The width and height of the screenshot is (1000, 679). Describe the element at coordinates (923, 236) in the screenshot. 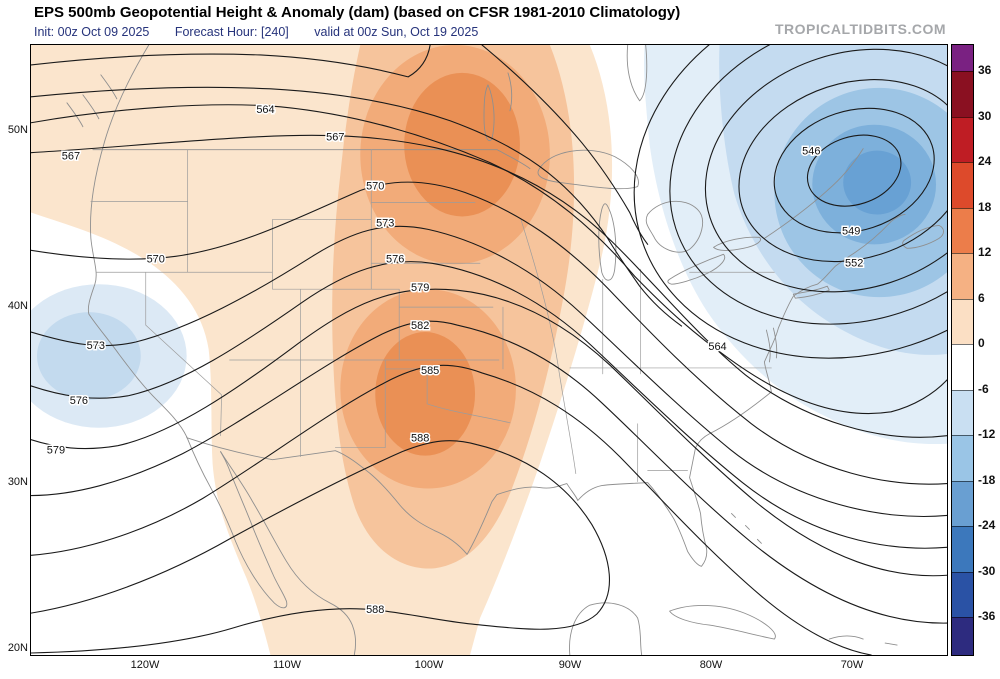

I see `nova-scotia` at that location.